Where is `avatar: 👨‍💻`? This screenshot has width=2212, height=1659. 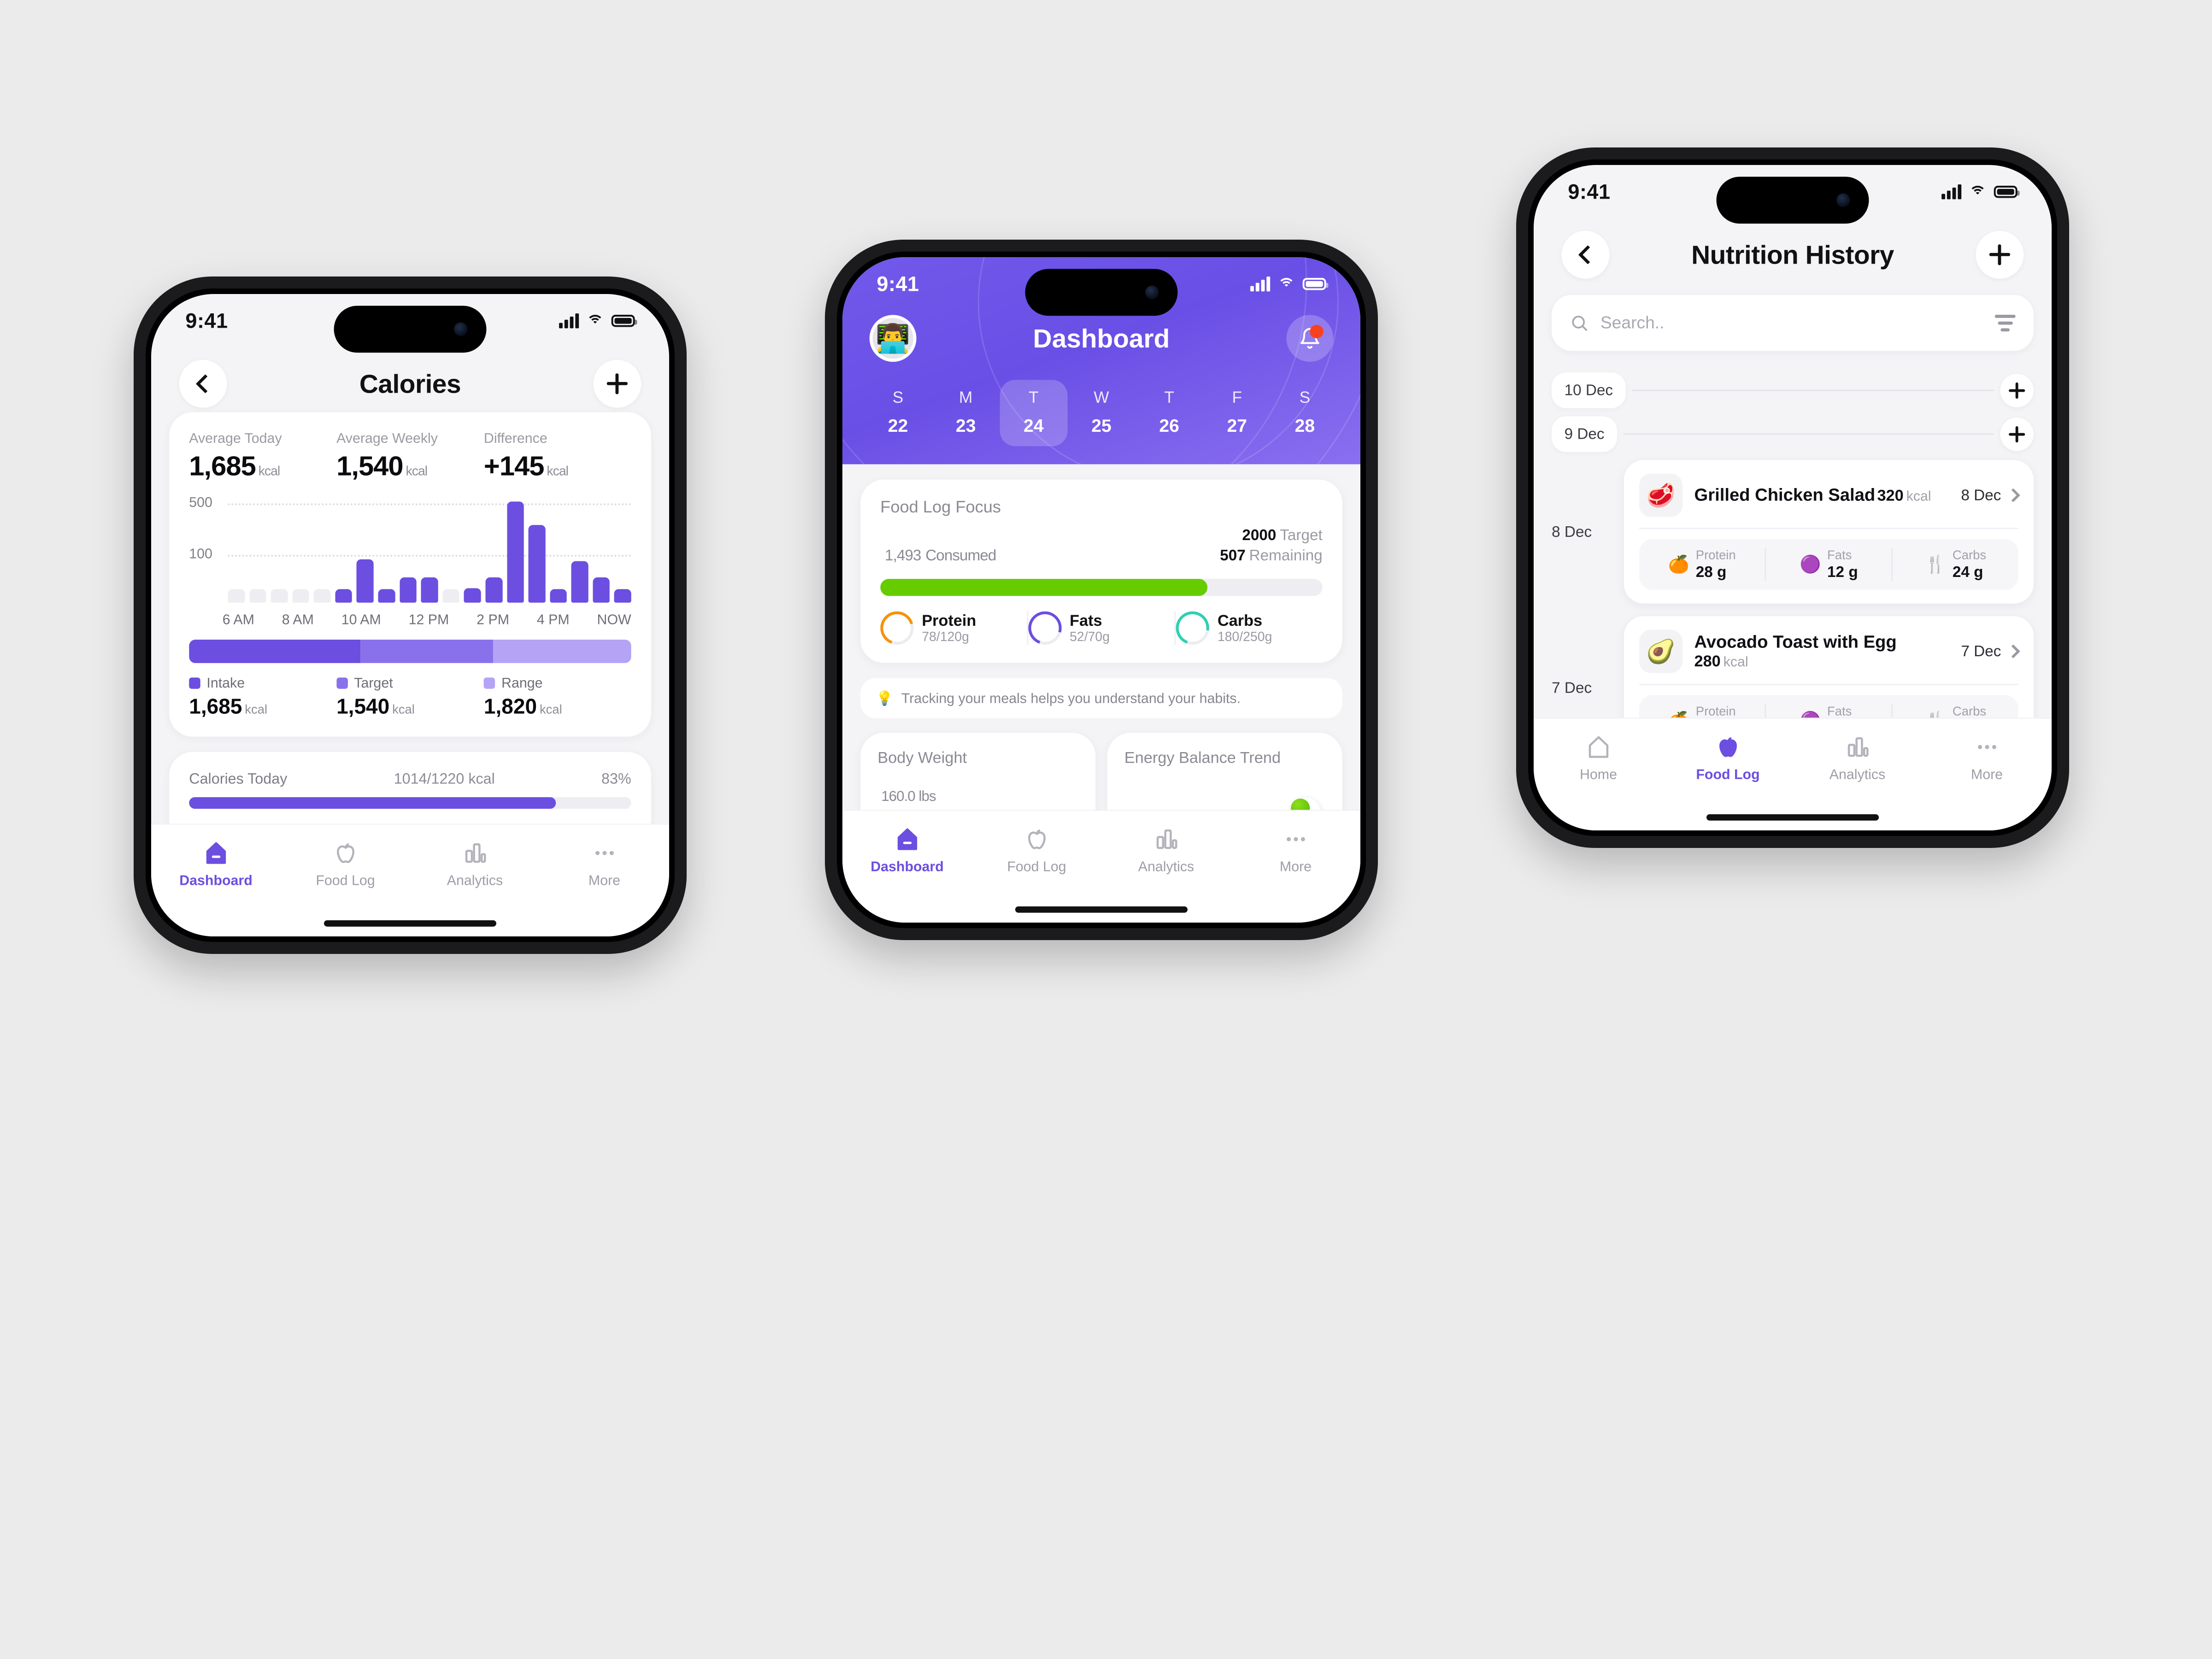 avatar: 👨‍💻 is located at coordinates (893, 338).